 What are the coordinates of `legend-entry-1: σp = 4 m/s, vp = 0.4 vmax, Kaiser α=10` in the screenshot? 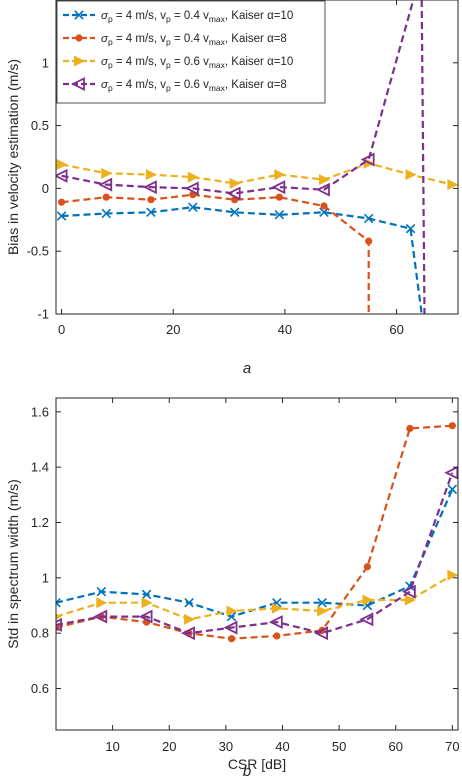 It's located at (178, 17).